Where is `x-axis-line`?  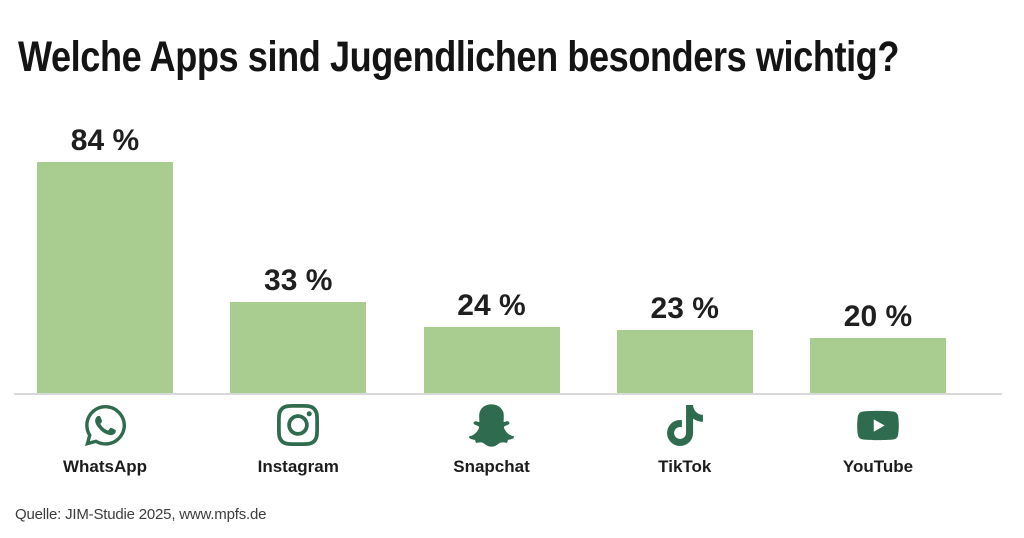 x-axis-line is located at coordinates (508, 394).